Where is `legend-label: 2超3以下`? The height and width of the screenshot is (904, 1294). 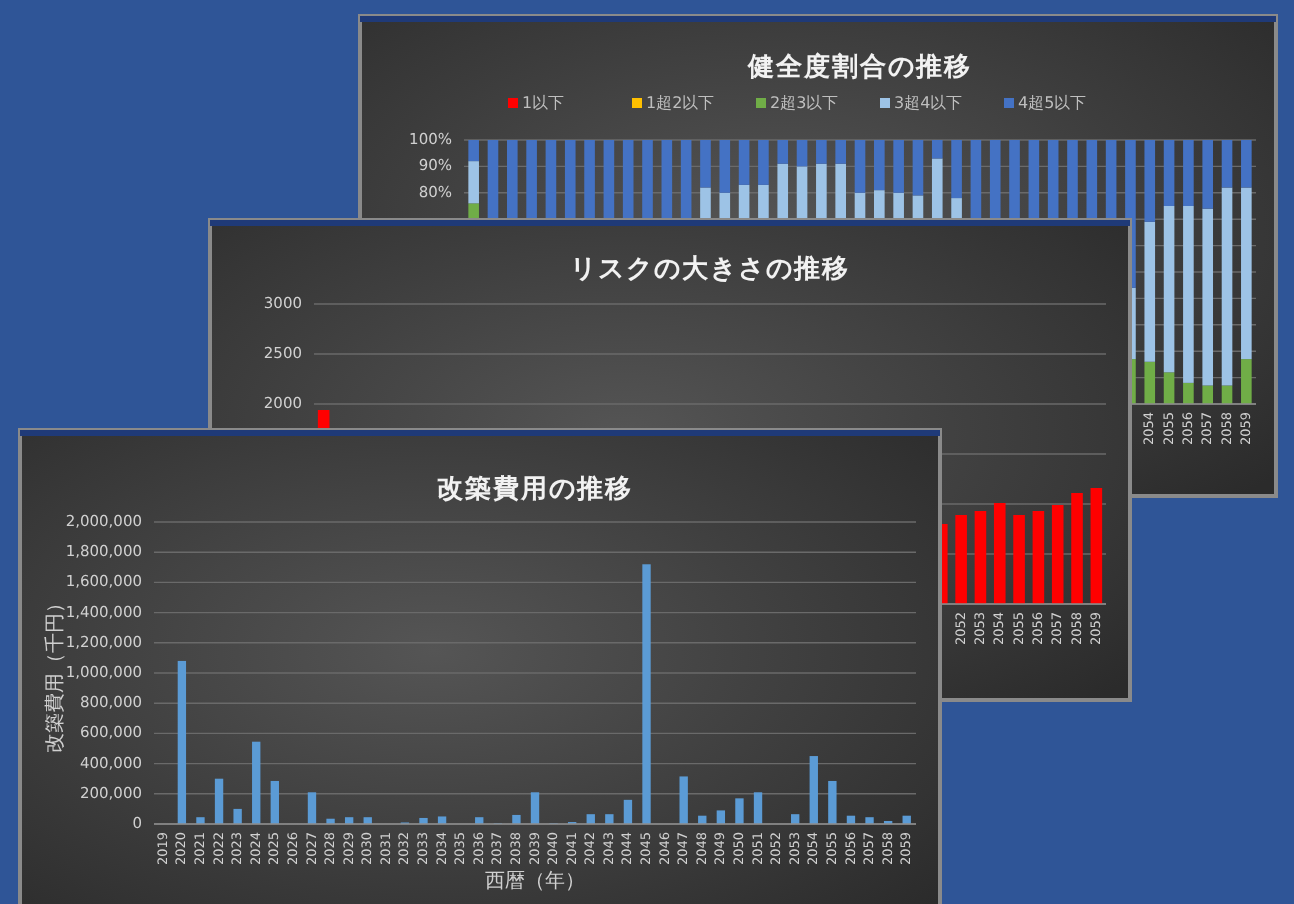
legend-label: 2超3以下 is located at coordinates (804, 103).